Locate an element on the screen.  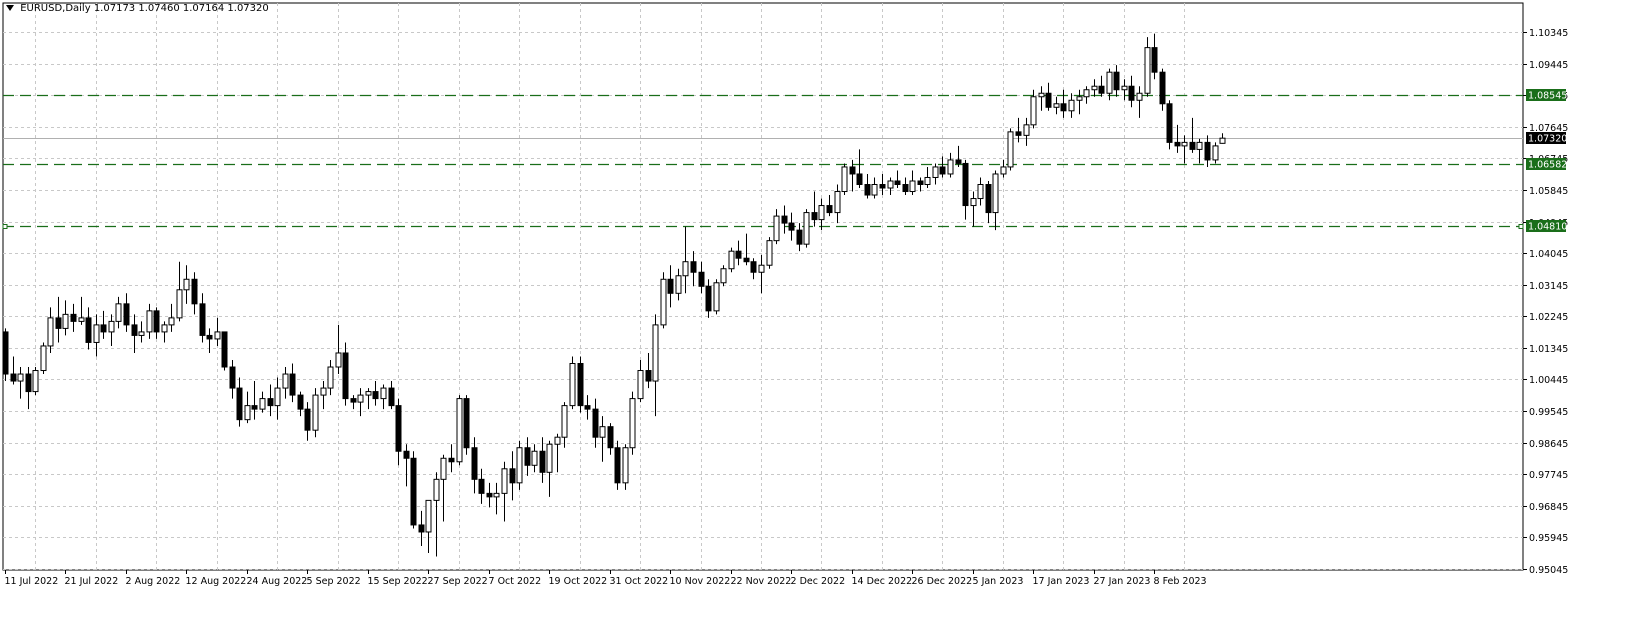
x-tick-label: 14 Dec 2022 is located at coordinates (882, 581).